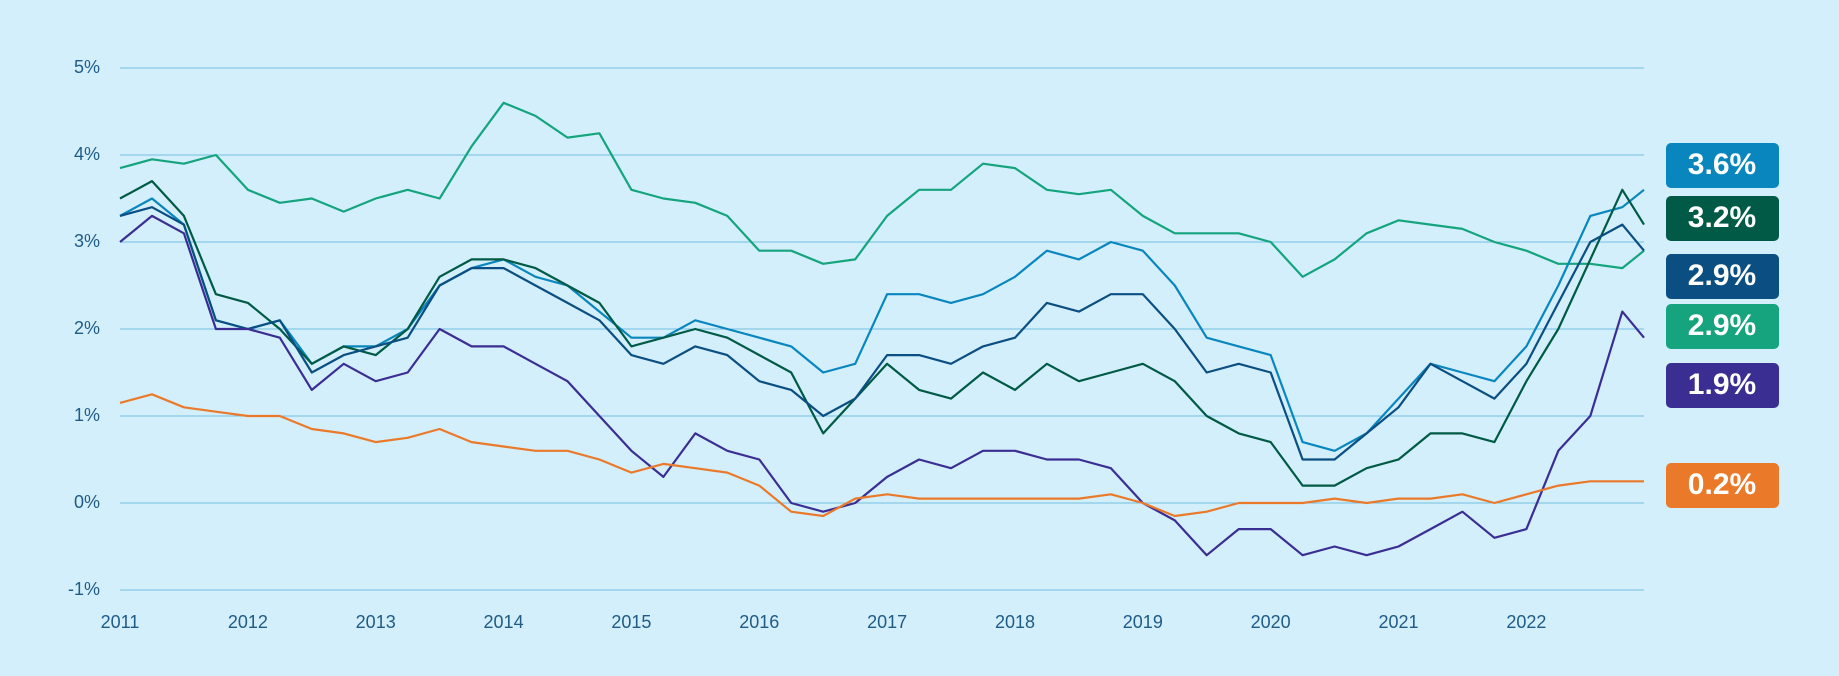 The image size is (1839, 676). What do you see at coordinates (87, 415) in the screenshot?
I see `y-tick-label: 1%` at bounding box center [87, 415].